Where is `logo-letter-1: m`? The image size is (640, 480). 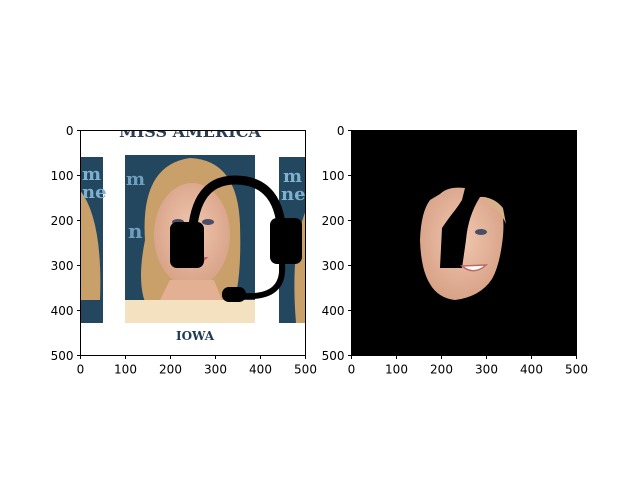
logo-letter-1: m is located at coordinates (91, 174).